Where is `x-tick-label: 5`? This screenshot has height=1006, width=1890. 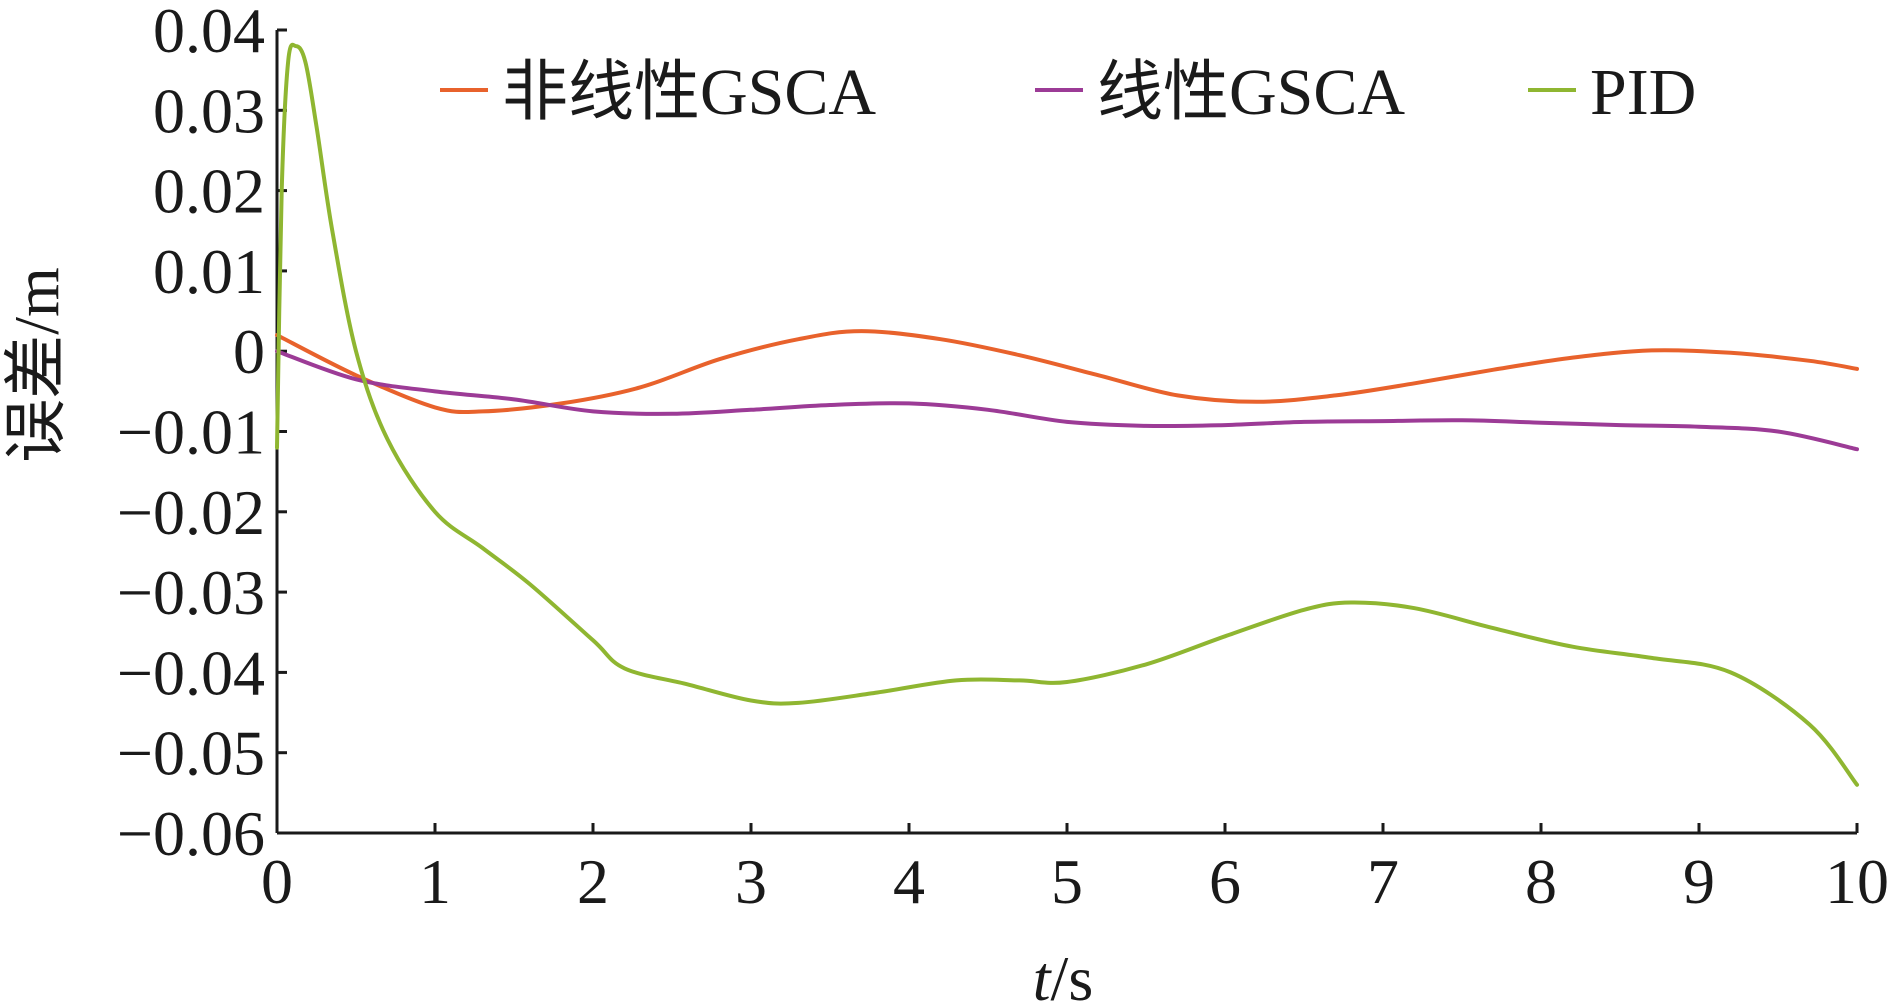
x-tick-label: 5 is located at coordinates (1067, 881).